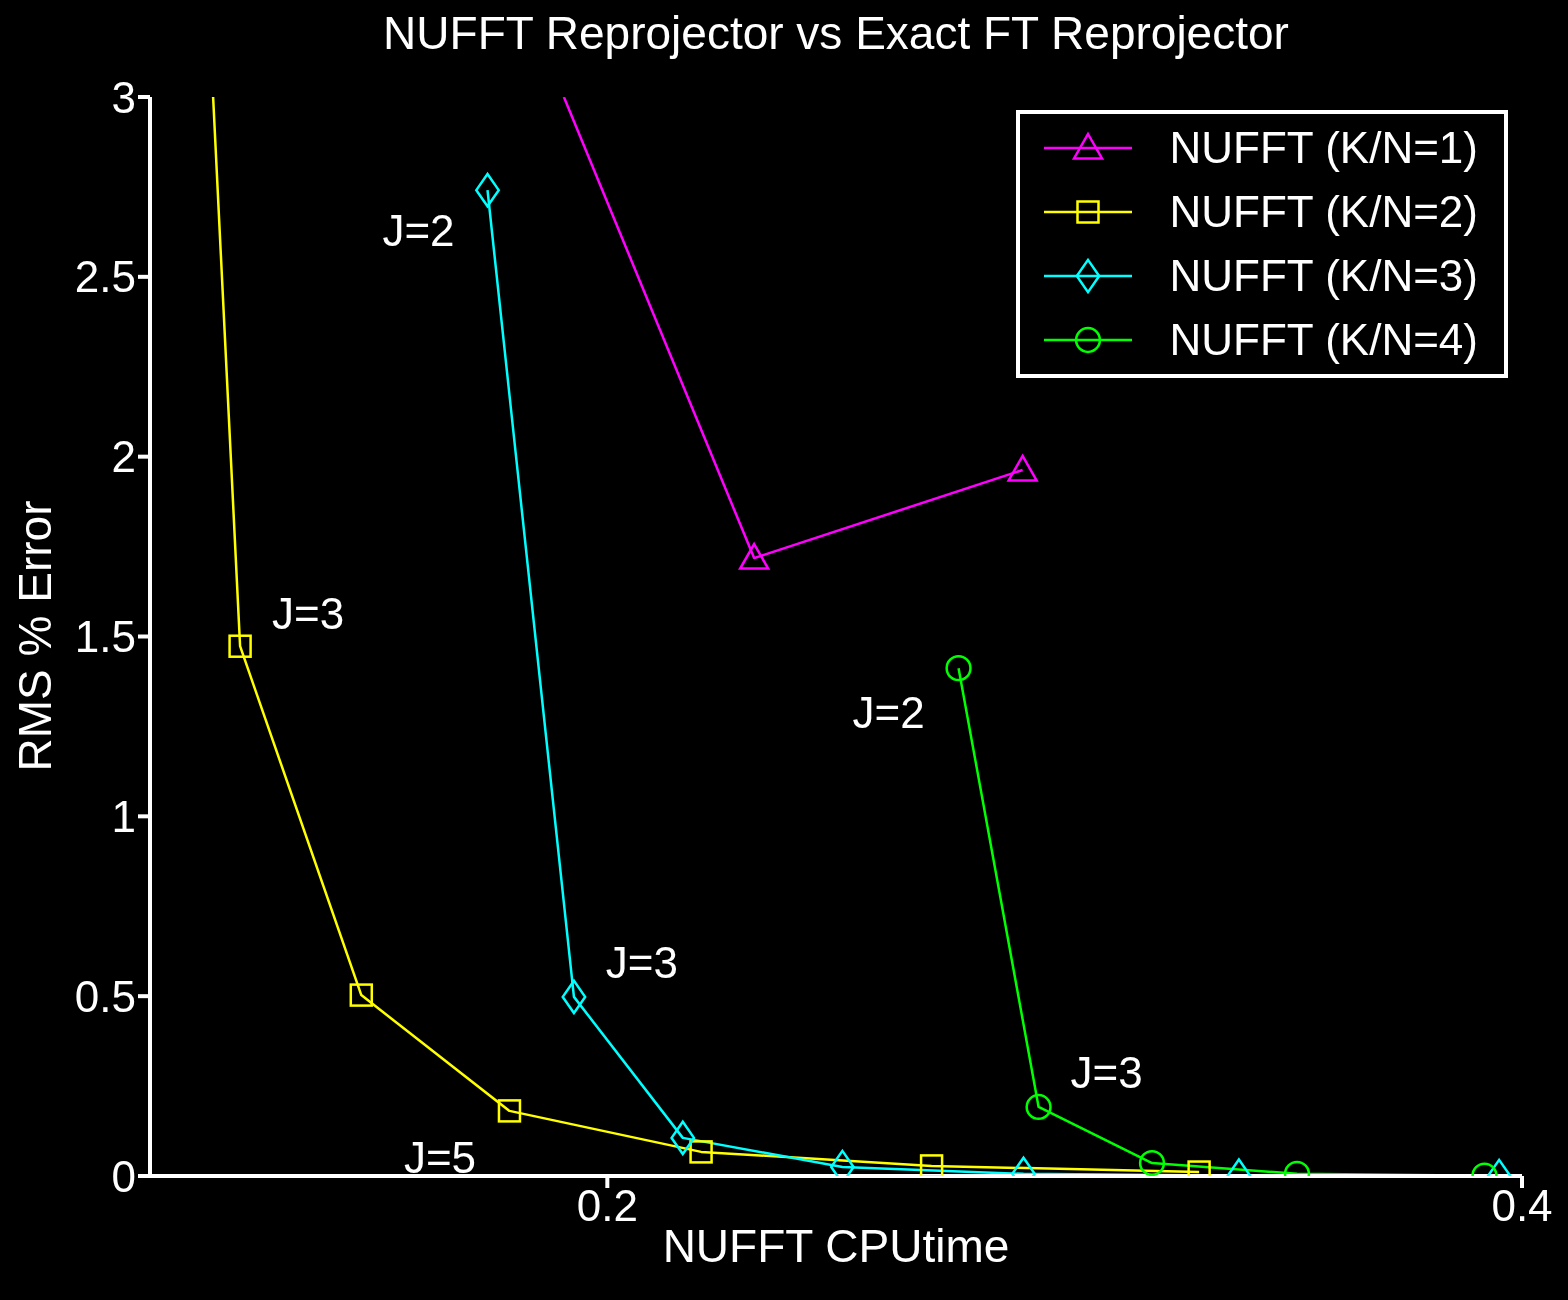  Describe the element at coordinates (836, 1246) in the screenshot. I see `x-axis-title: NUFFT CPUtime` at that location.